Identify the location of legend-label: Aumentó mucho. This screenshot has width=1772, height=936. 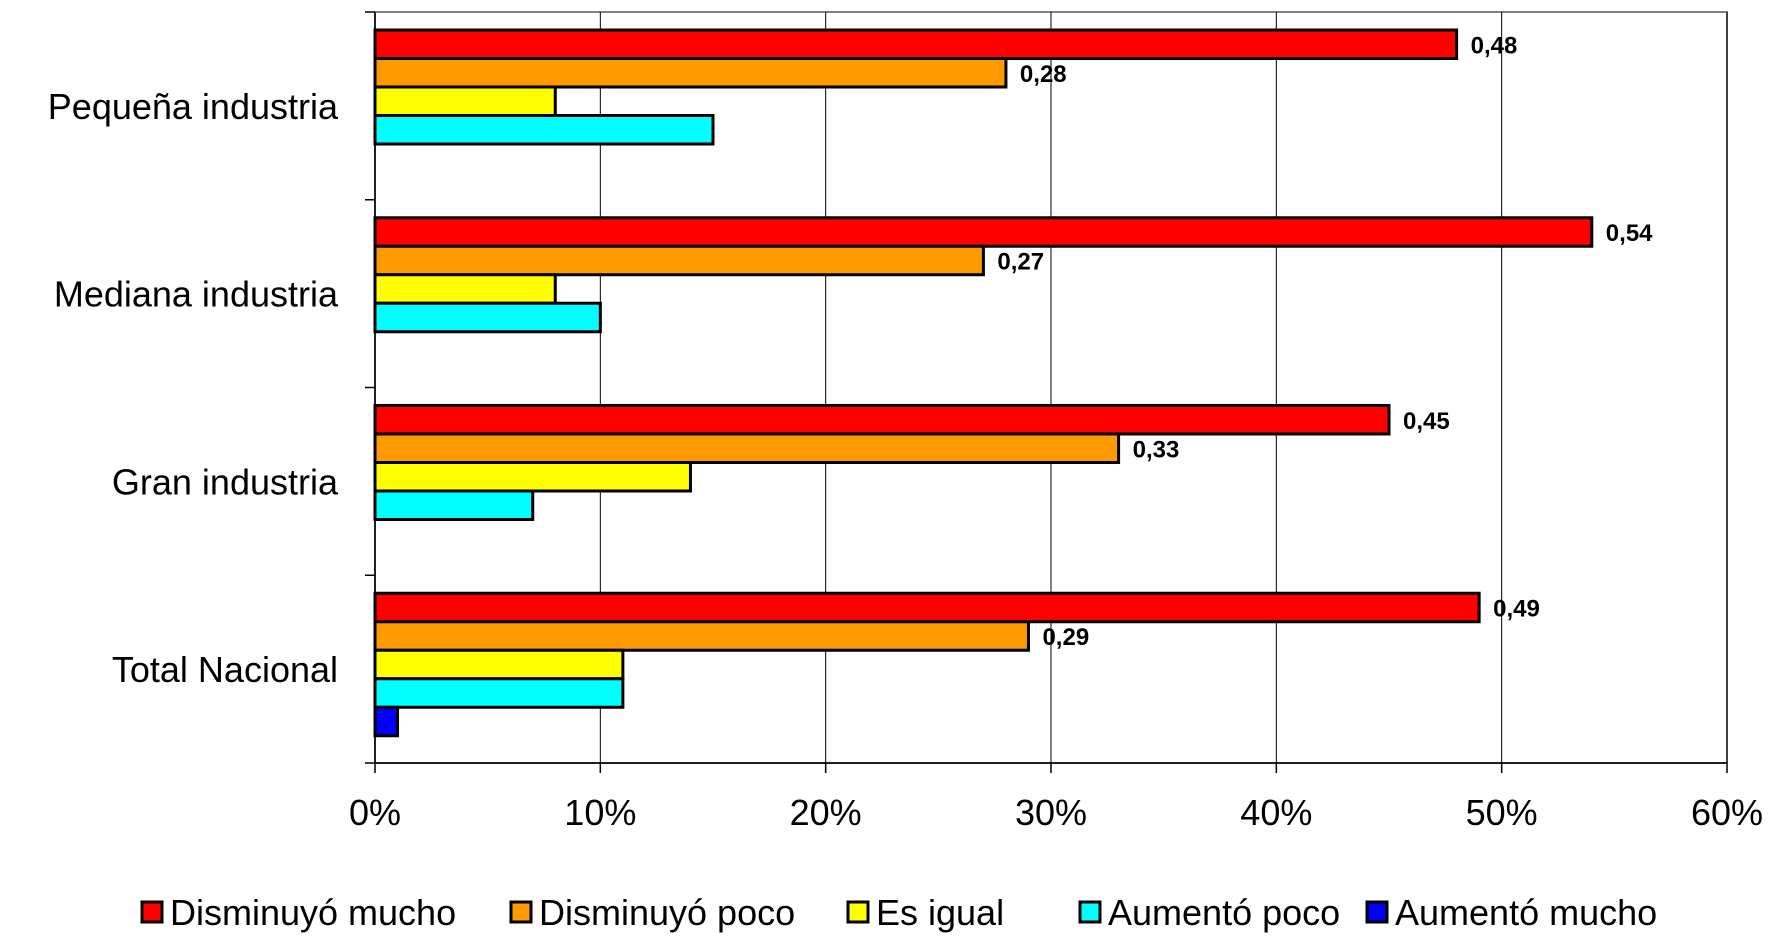
(1526, 912).